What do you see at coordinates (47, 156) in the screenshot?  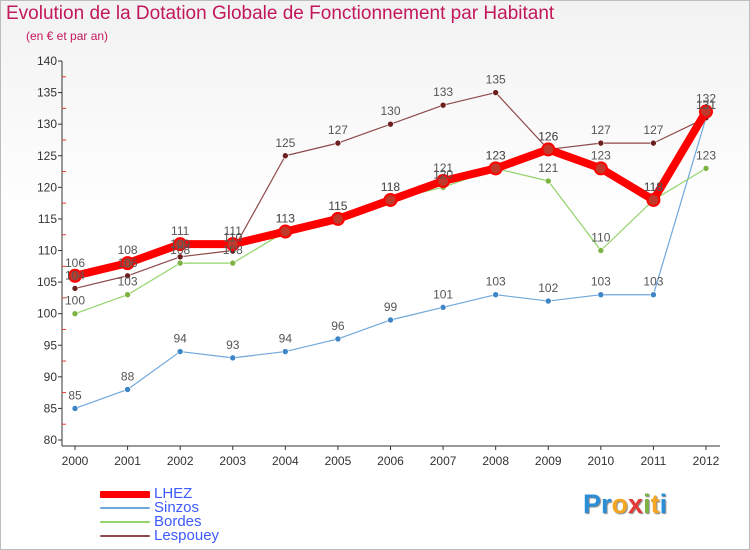 I see `y-tick-label: 125` at bounding box center [47, 156].